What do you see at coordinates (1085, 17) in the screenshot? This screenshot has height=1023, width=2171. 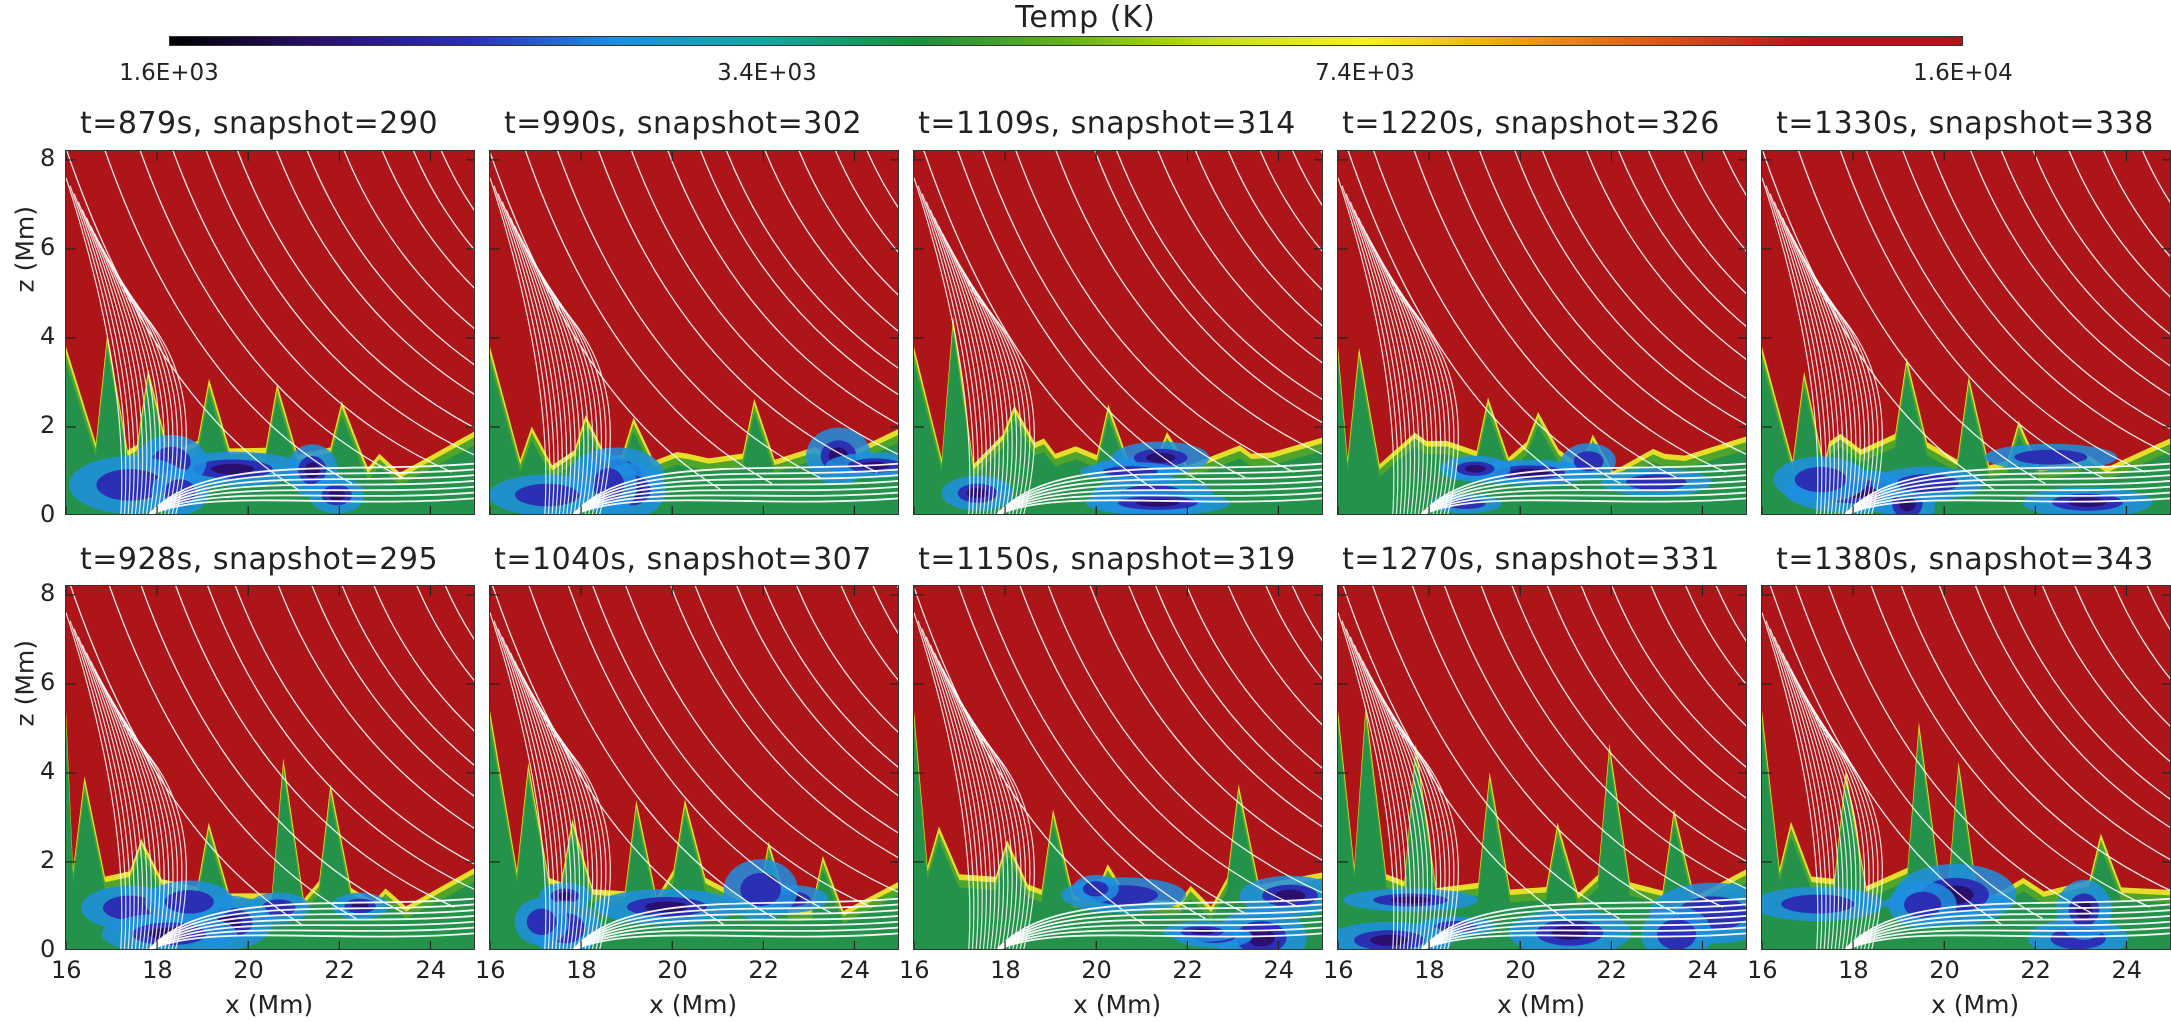 I see `colorbar-title: Temp (K)` at bounding box center [1085, 17].